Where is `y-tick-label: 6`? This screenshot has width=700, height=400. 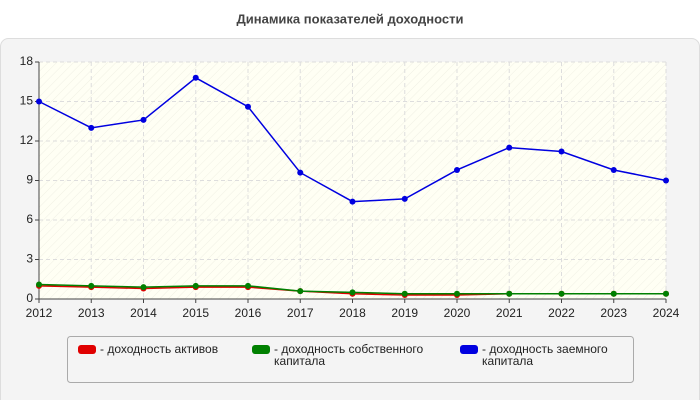 y-tick-label: 6 is located at coordinates (29, 219).